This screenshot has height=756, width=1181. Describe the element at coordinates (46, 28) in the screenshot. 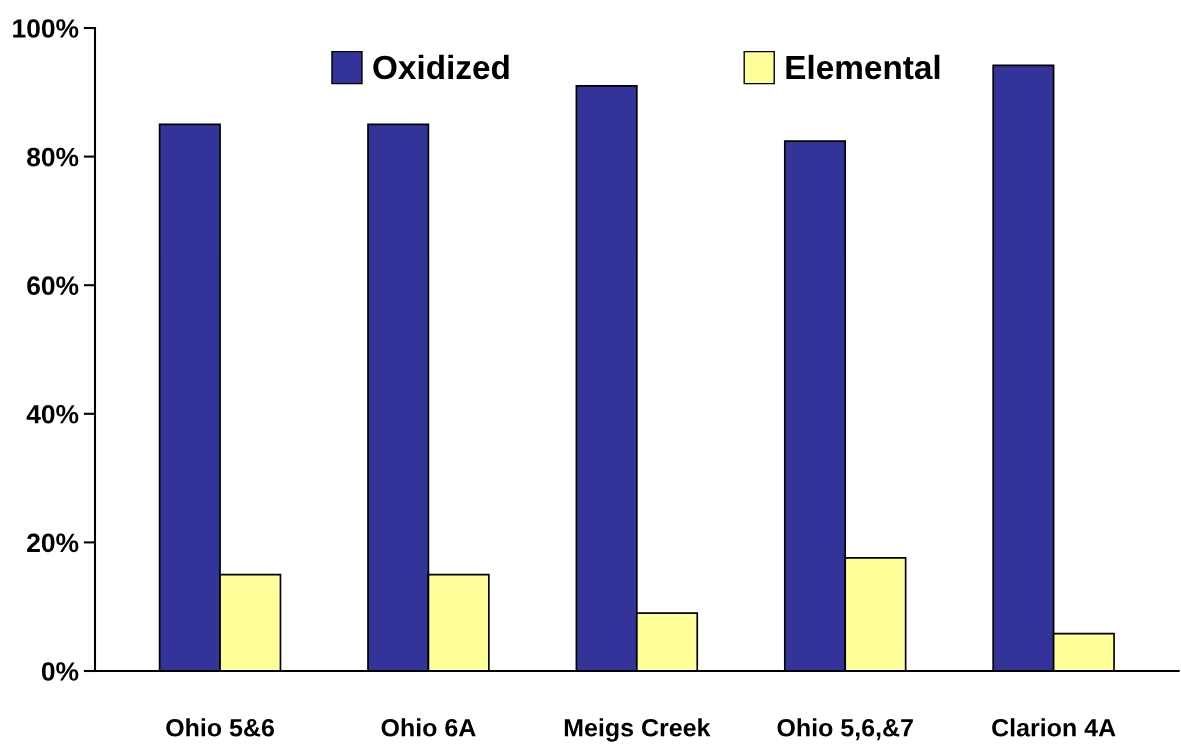

I see `y-tick-label: 100%` at that location.